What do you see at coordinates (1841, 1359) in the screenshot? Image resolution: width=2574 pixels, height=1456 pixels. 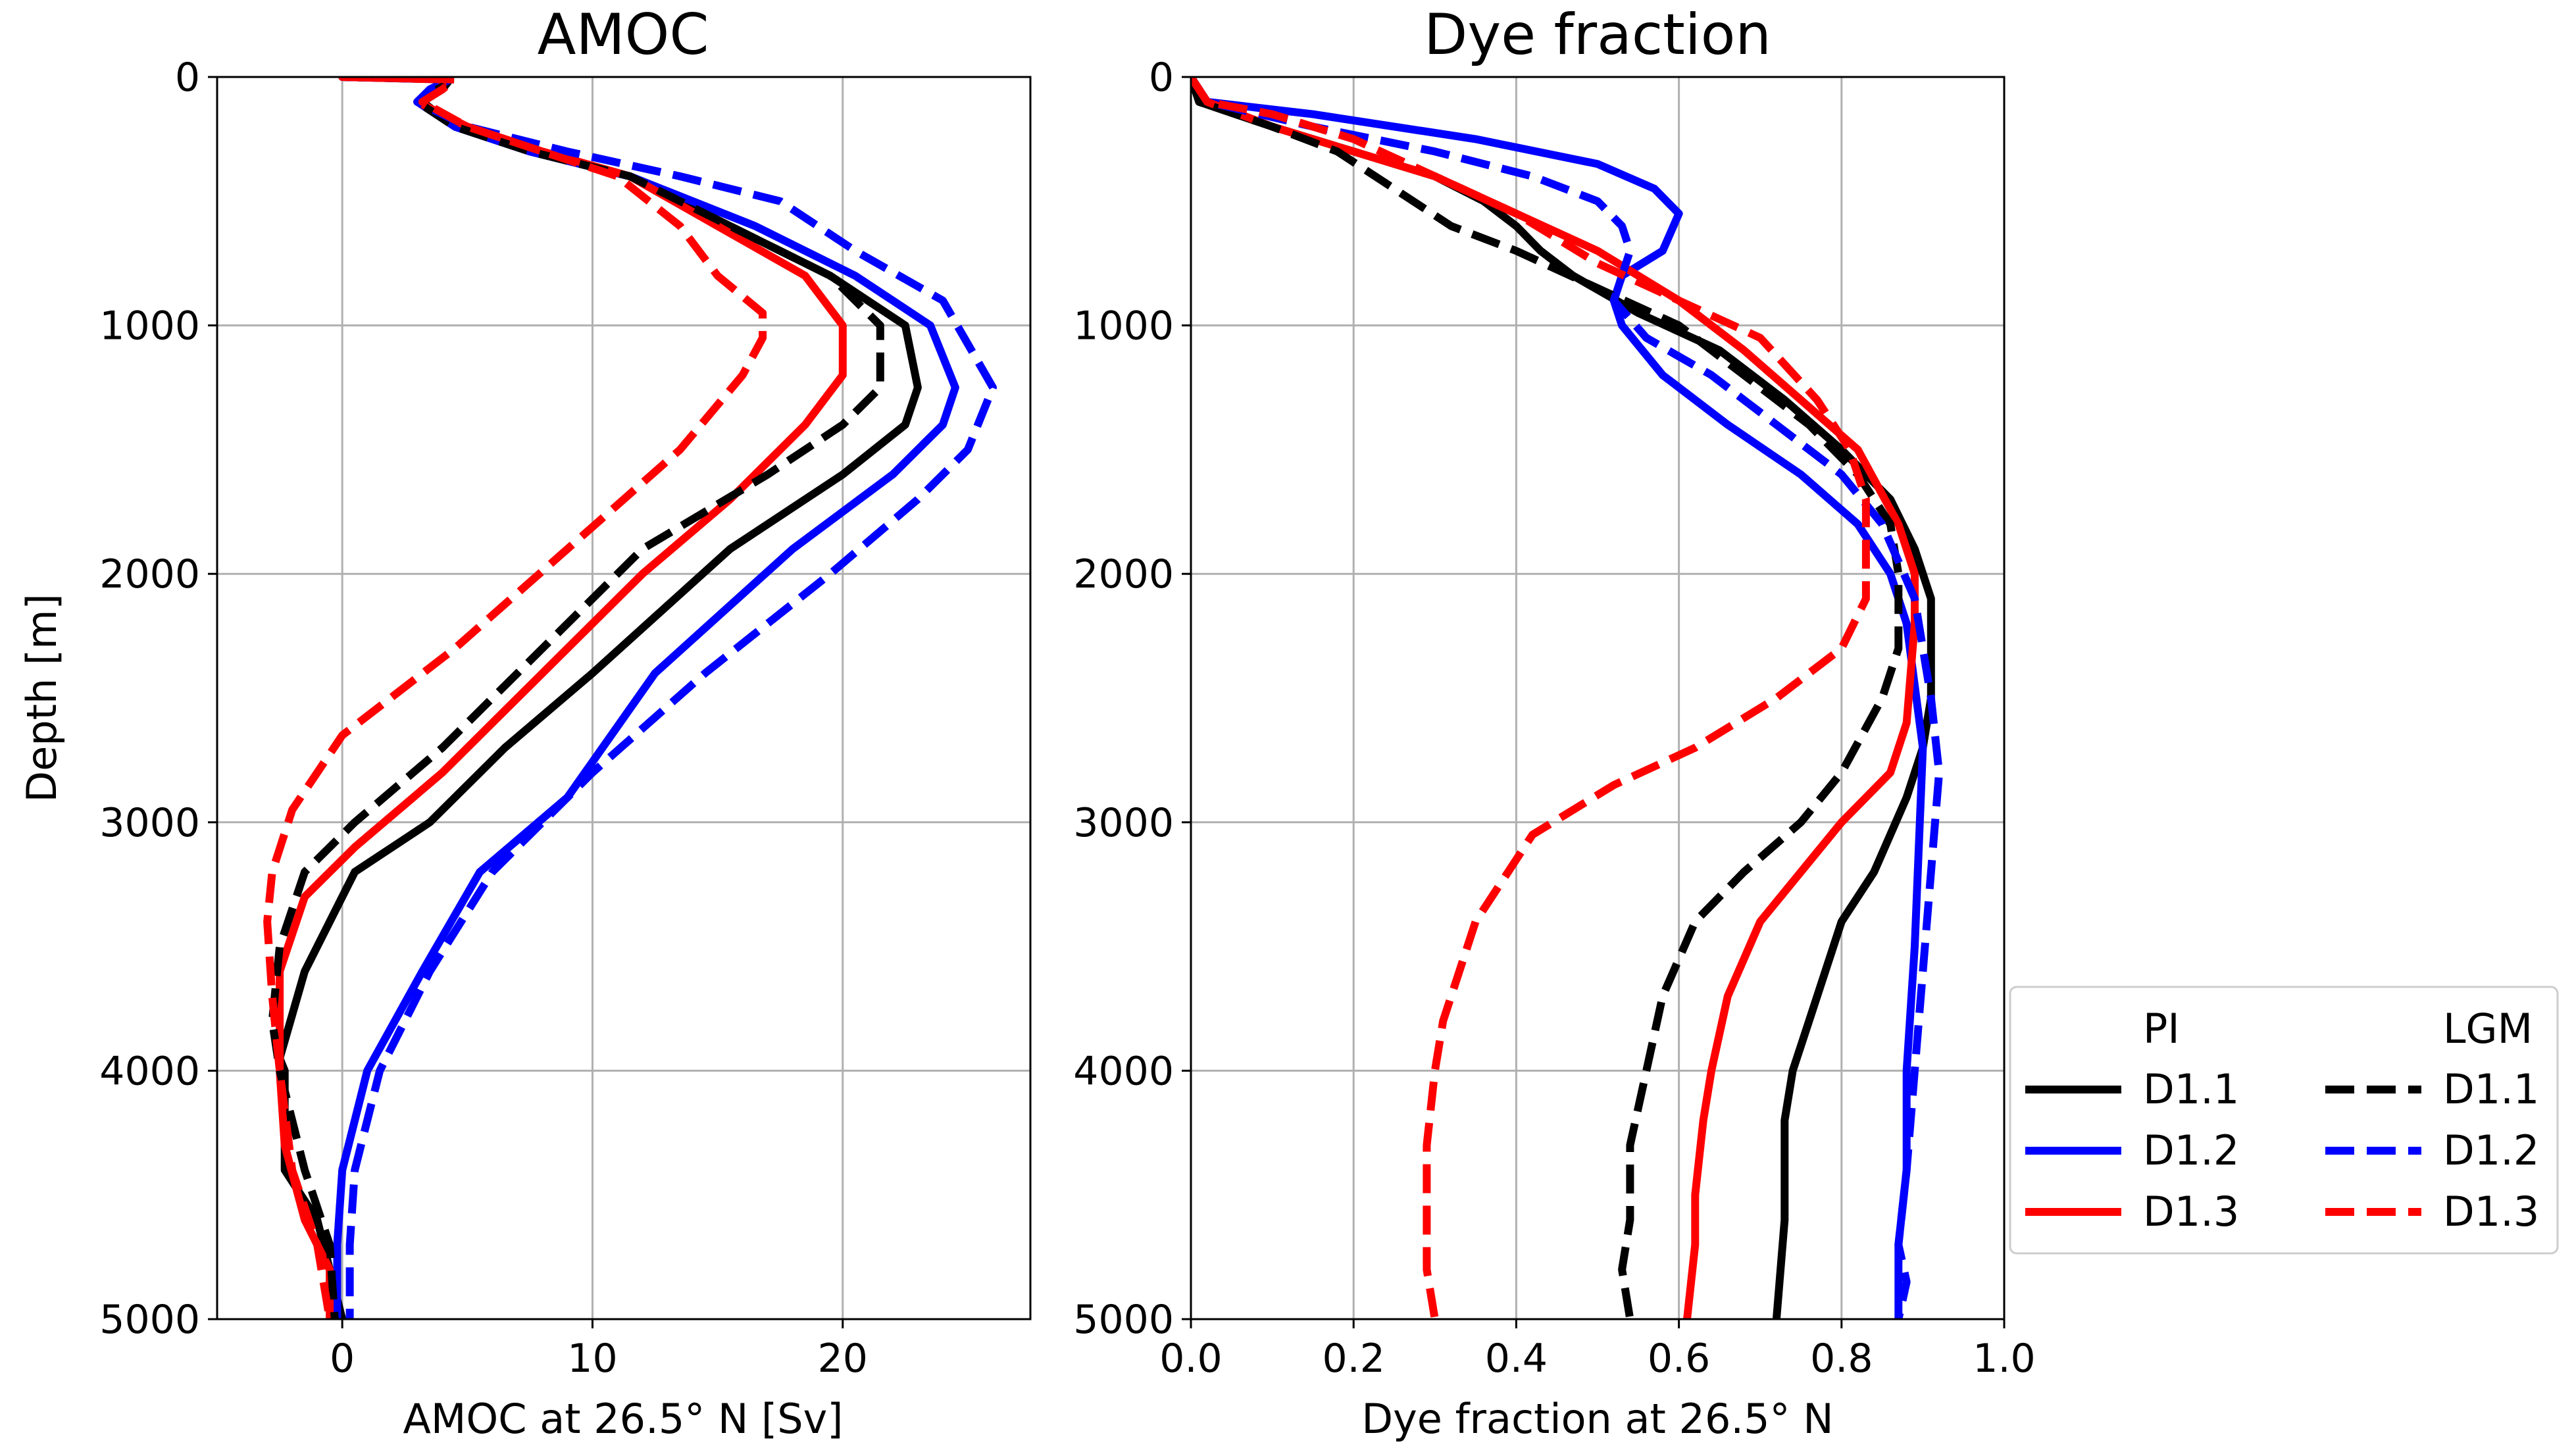 I see `dye-xtick-label: 0.8` at bounding box center [1841, 1359].